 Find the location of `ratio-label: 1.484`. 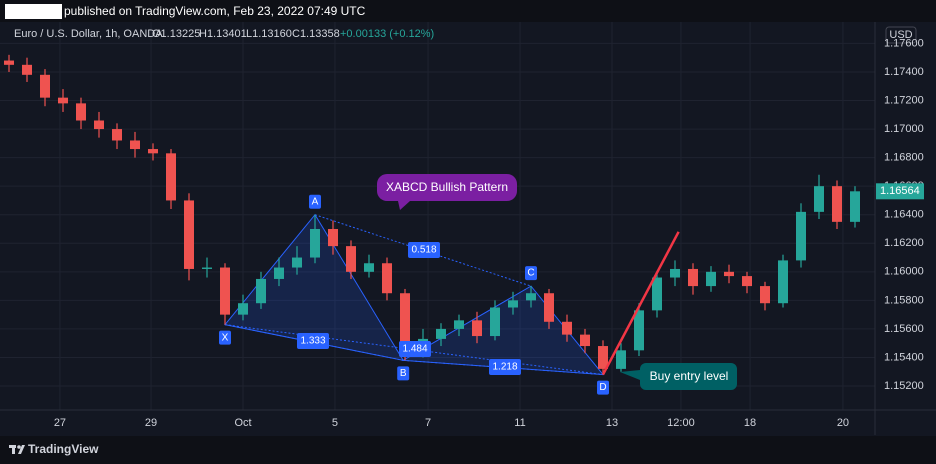

ratio-label: 1.484 is located at coordinates (414, 349).